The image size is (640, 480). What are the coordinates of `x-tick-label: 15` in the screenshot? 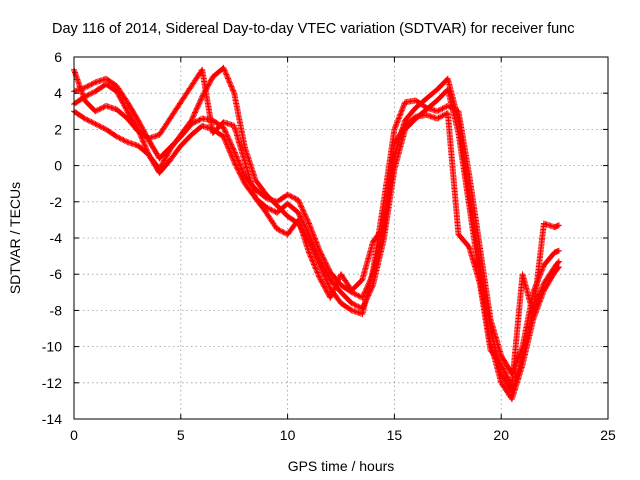 It's located at (395, 435).